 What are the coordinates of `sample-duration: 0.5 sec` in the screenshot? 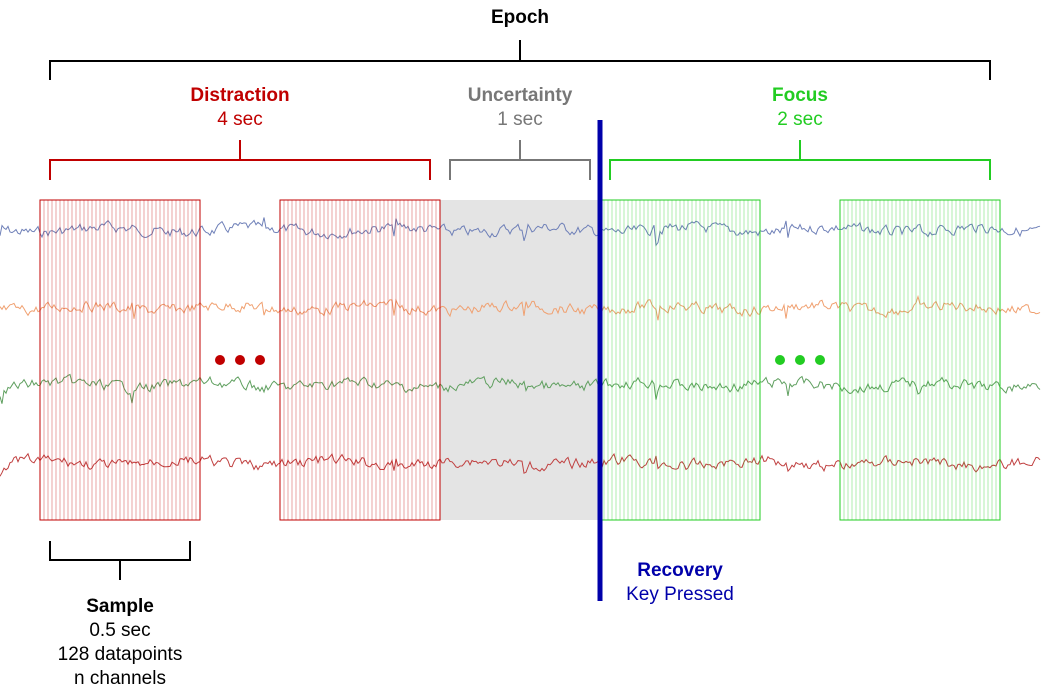 It's located at (119, 630).